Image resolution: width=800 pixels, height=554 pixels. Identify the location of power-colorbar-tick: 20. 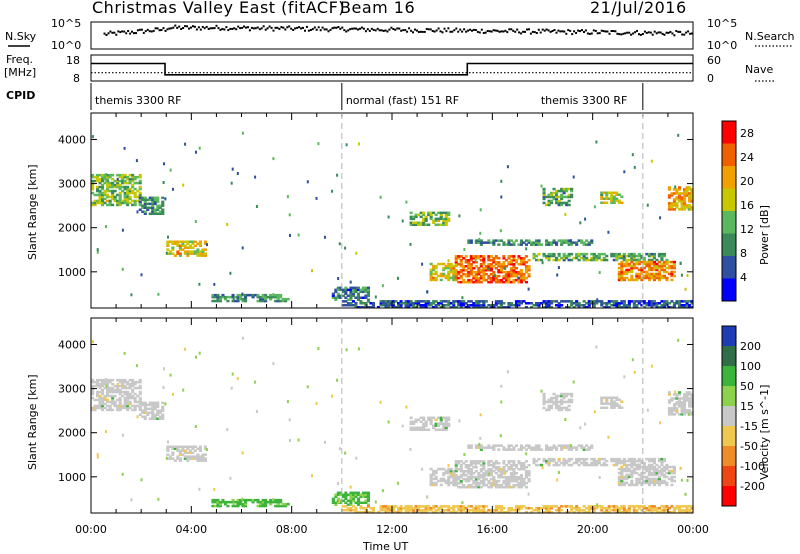
(747, 181).